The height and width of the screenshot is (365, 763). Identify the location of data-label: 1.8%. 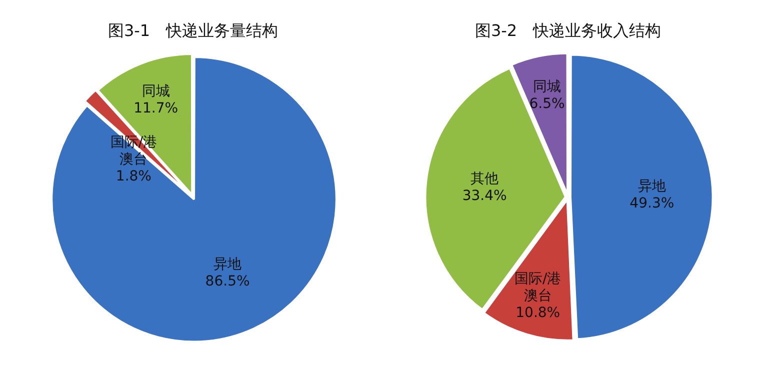
(134, 176).